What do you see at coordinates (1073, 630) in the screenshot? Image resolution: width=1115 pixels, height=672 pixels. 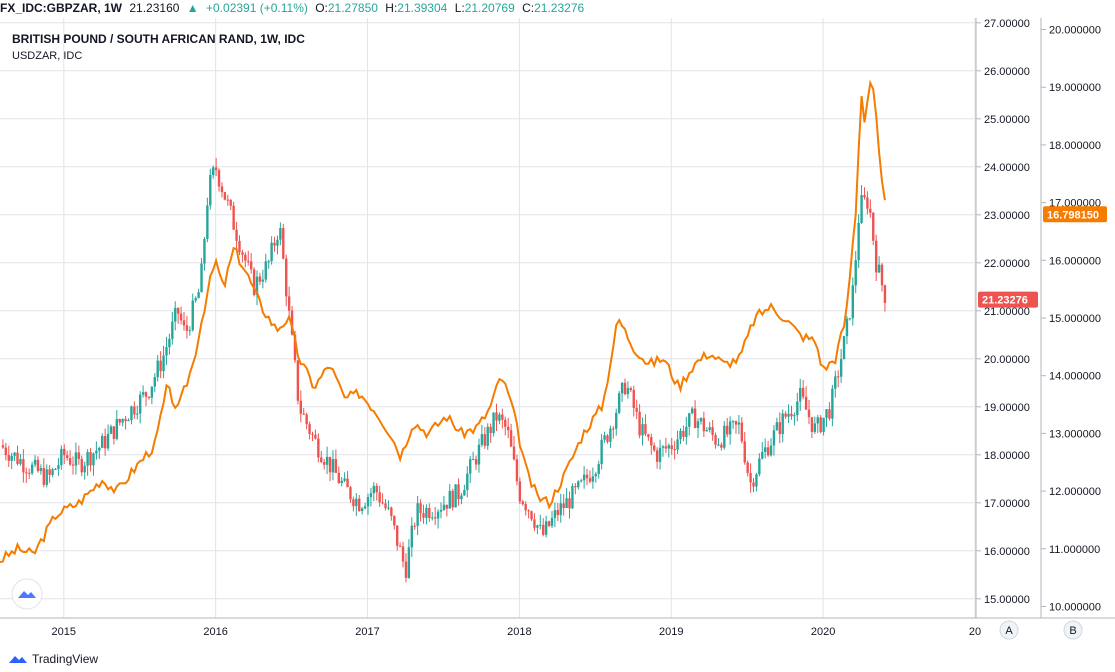 I see `scale-b-button: B` at bounding box center [1073, 630].